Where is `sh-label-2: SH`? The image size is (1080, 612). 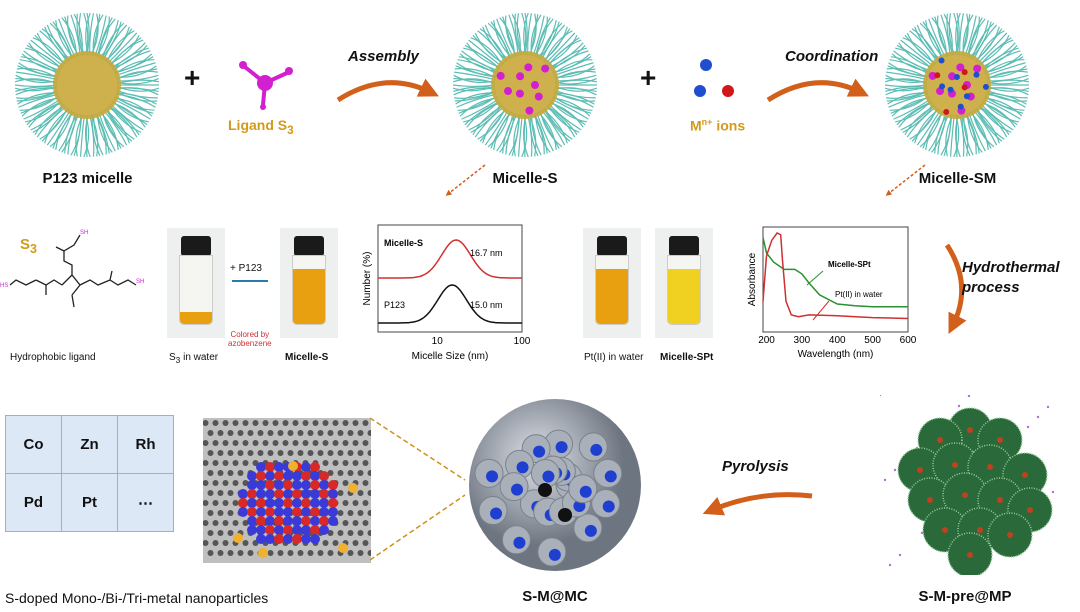
sh-label-2: SH is located at coordinates (84, 233).